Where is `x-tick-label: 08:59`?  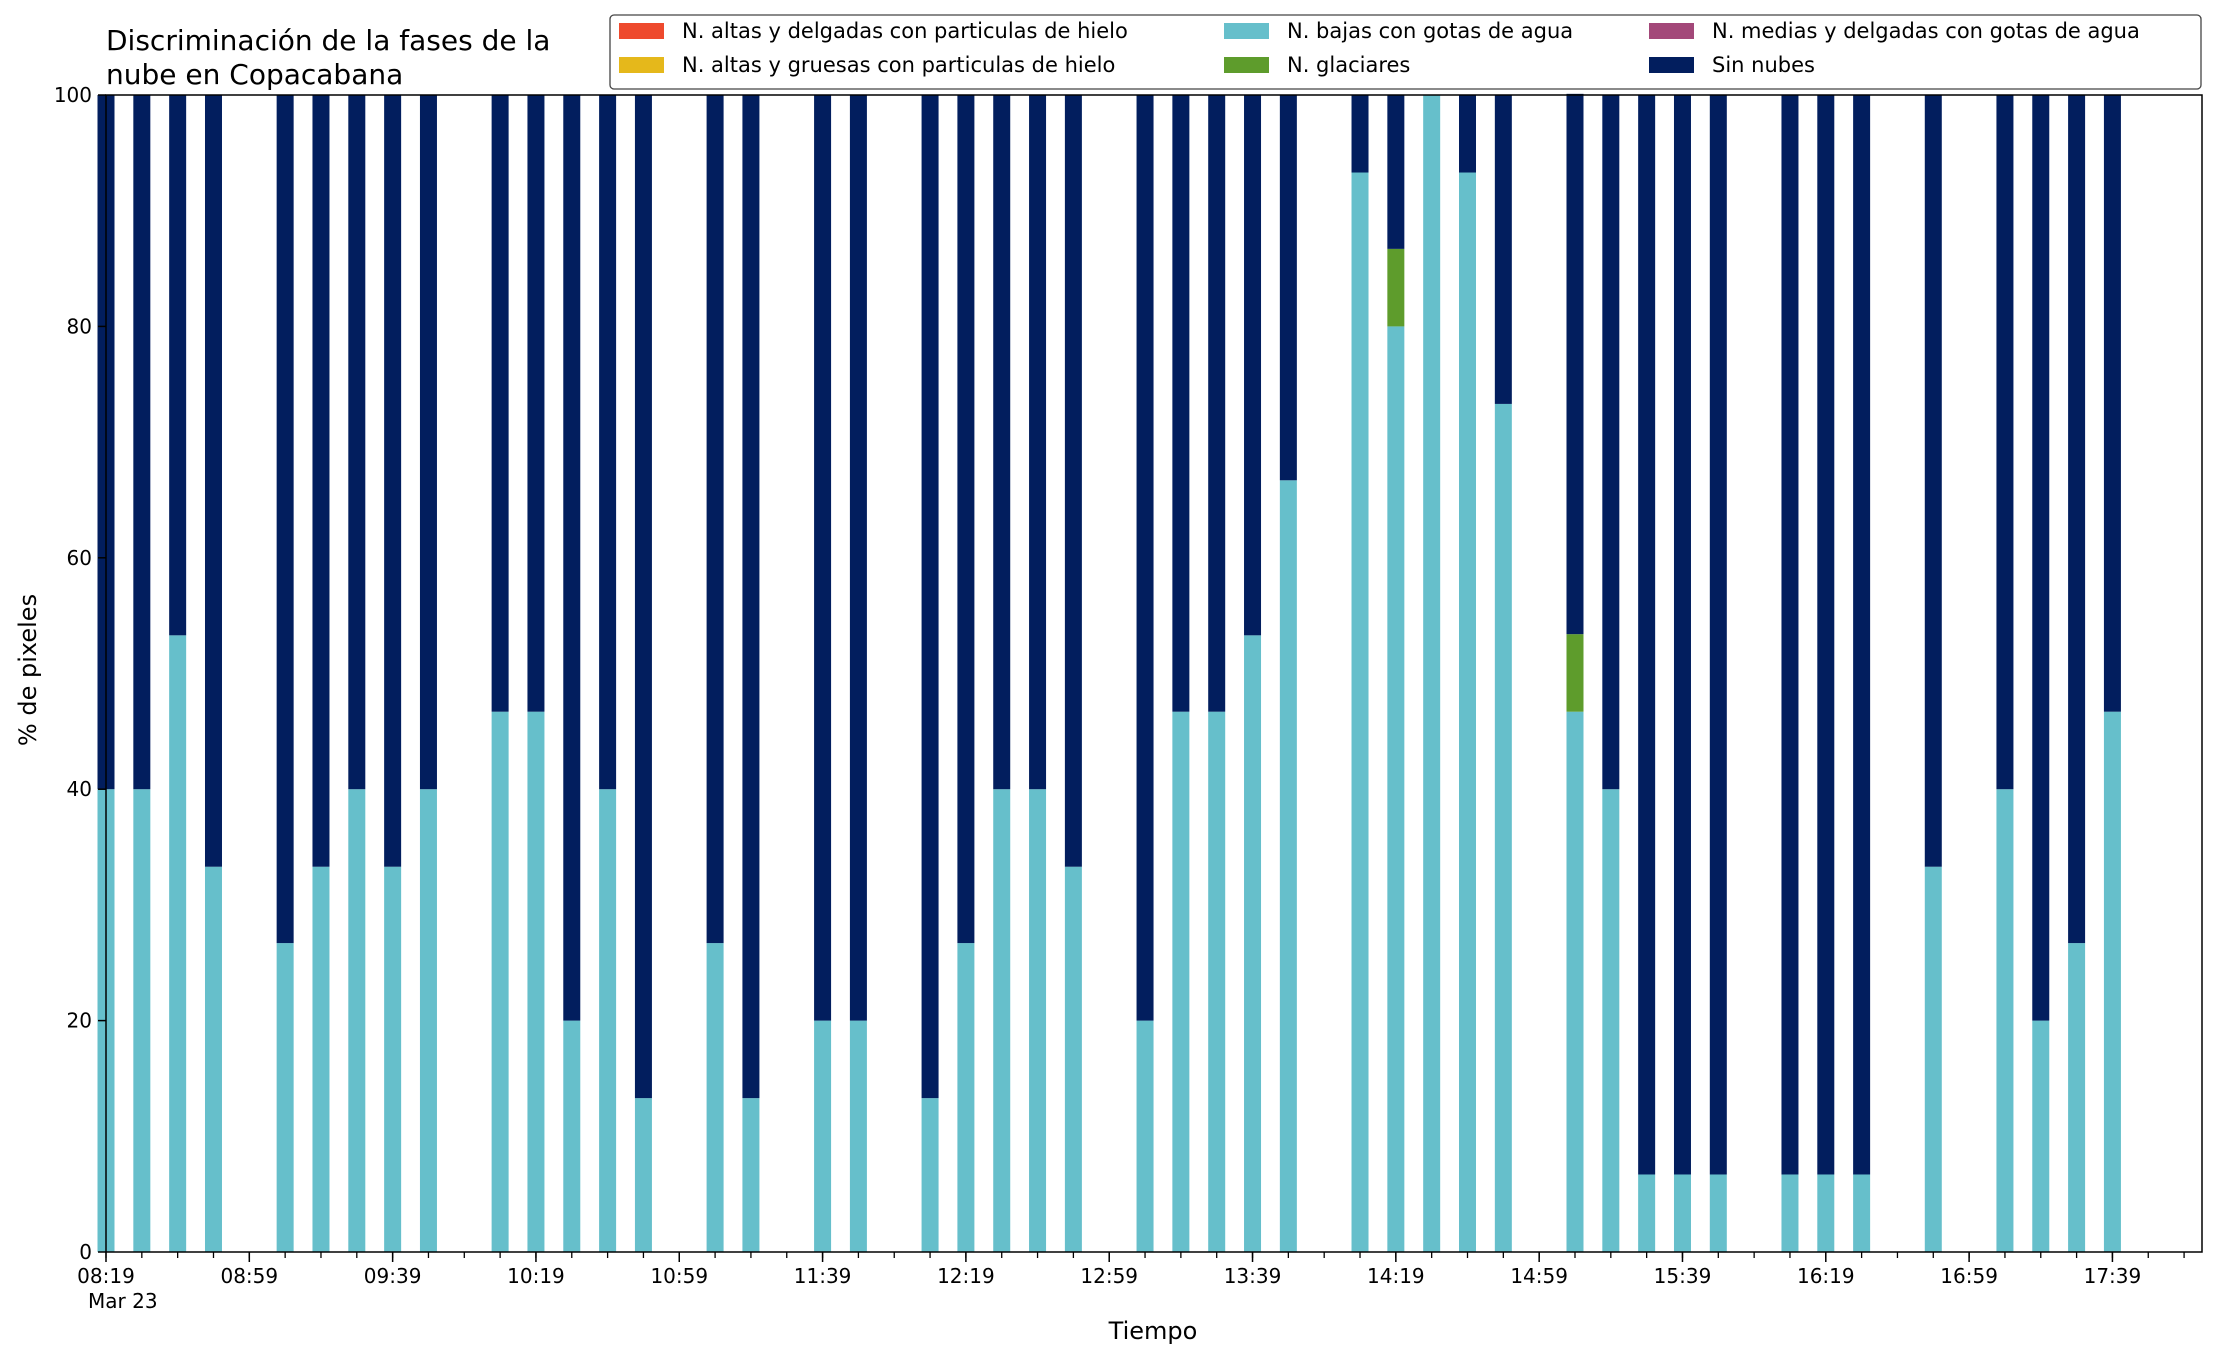 x-tick-label: 08:59 is located at coordinates (249, 1276).